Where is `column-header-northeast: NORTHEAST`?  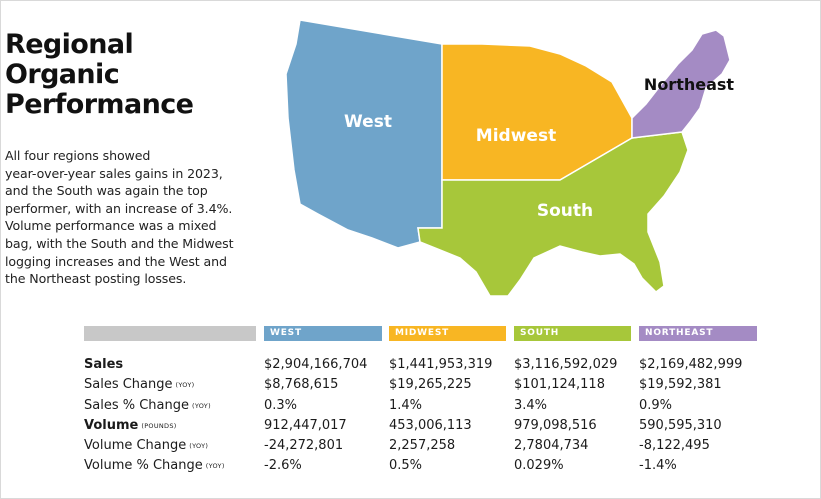
column-header-northeast: NORTHEAST is located at coordinates (698, 333).